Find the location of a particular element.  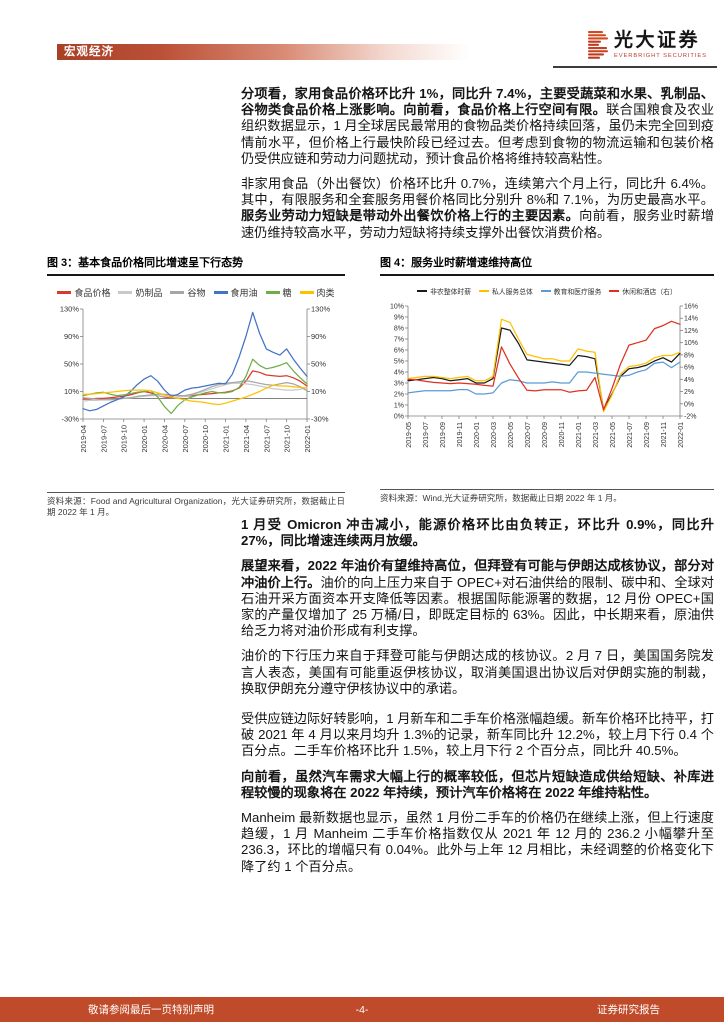

svg-text: 2021-04 is located at coordinates (246, 439).